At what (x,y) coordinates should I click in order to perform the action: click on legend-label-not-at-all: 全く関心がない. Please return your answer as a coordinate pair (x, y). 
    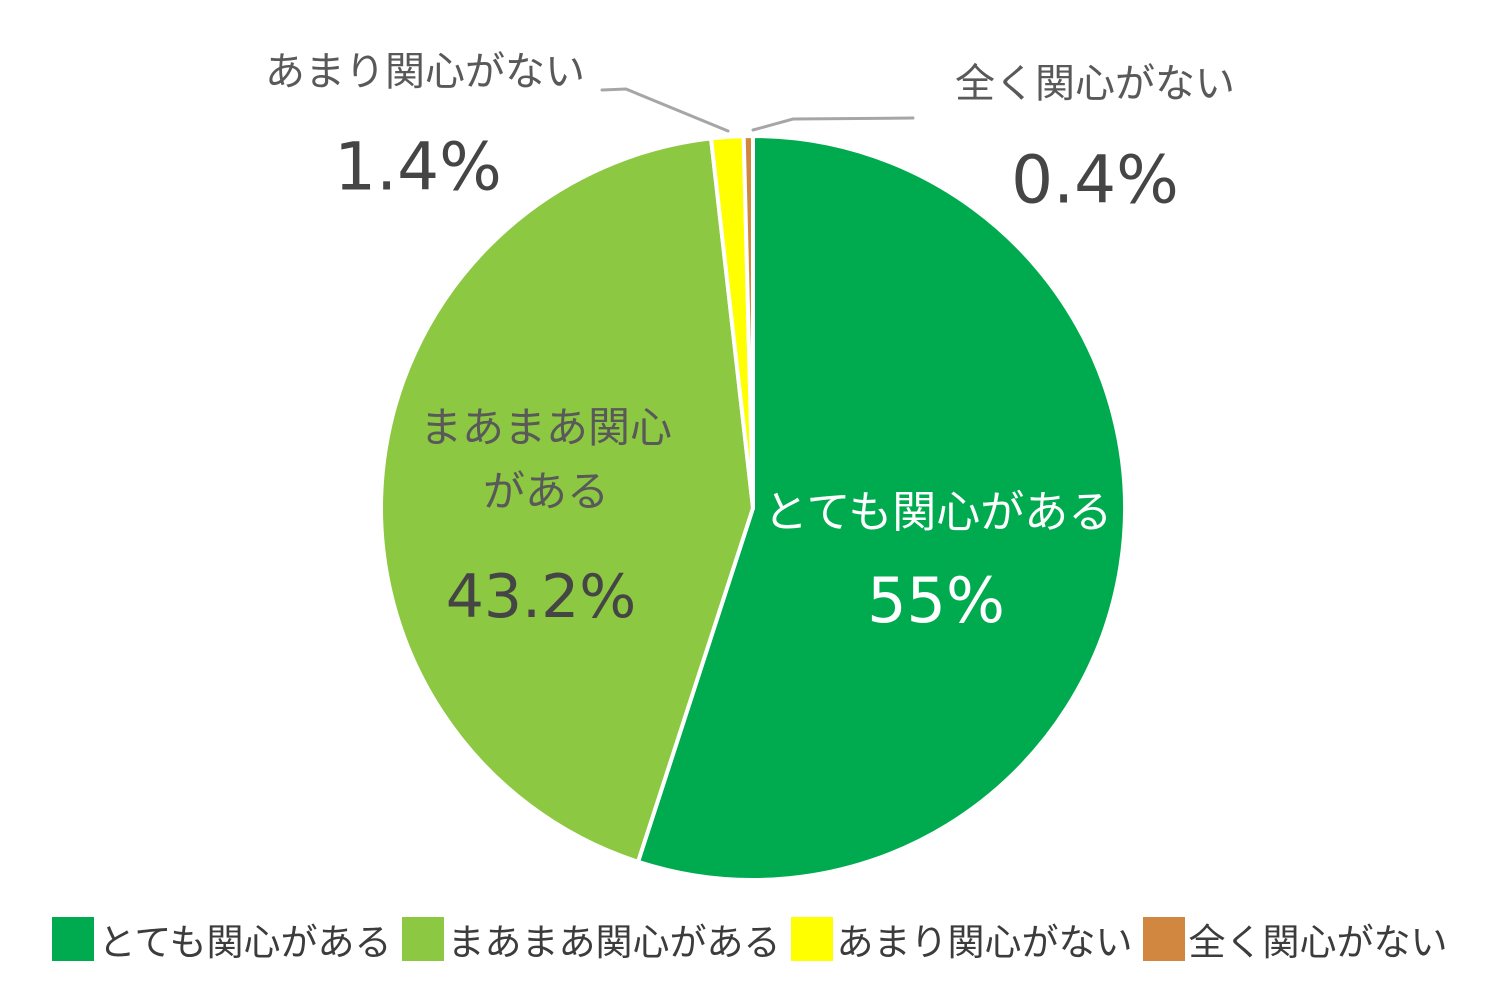
    Looking at the image, I should click on (1318, 942).